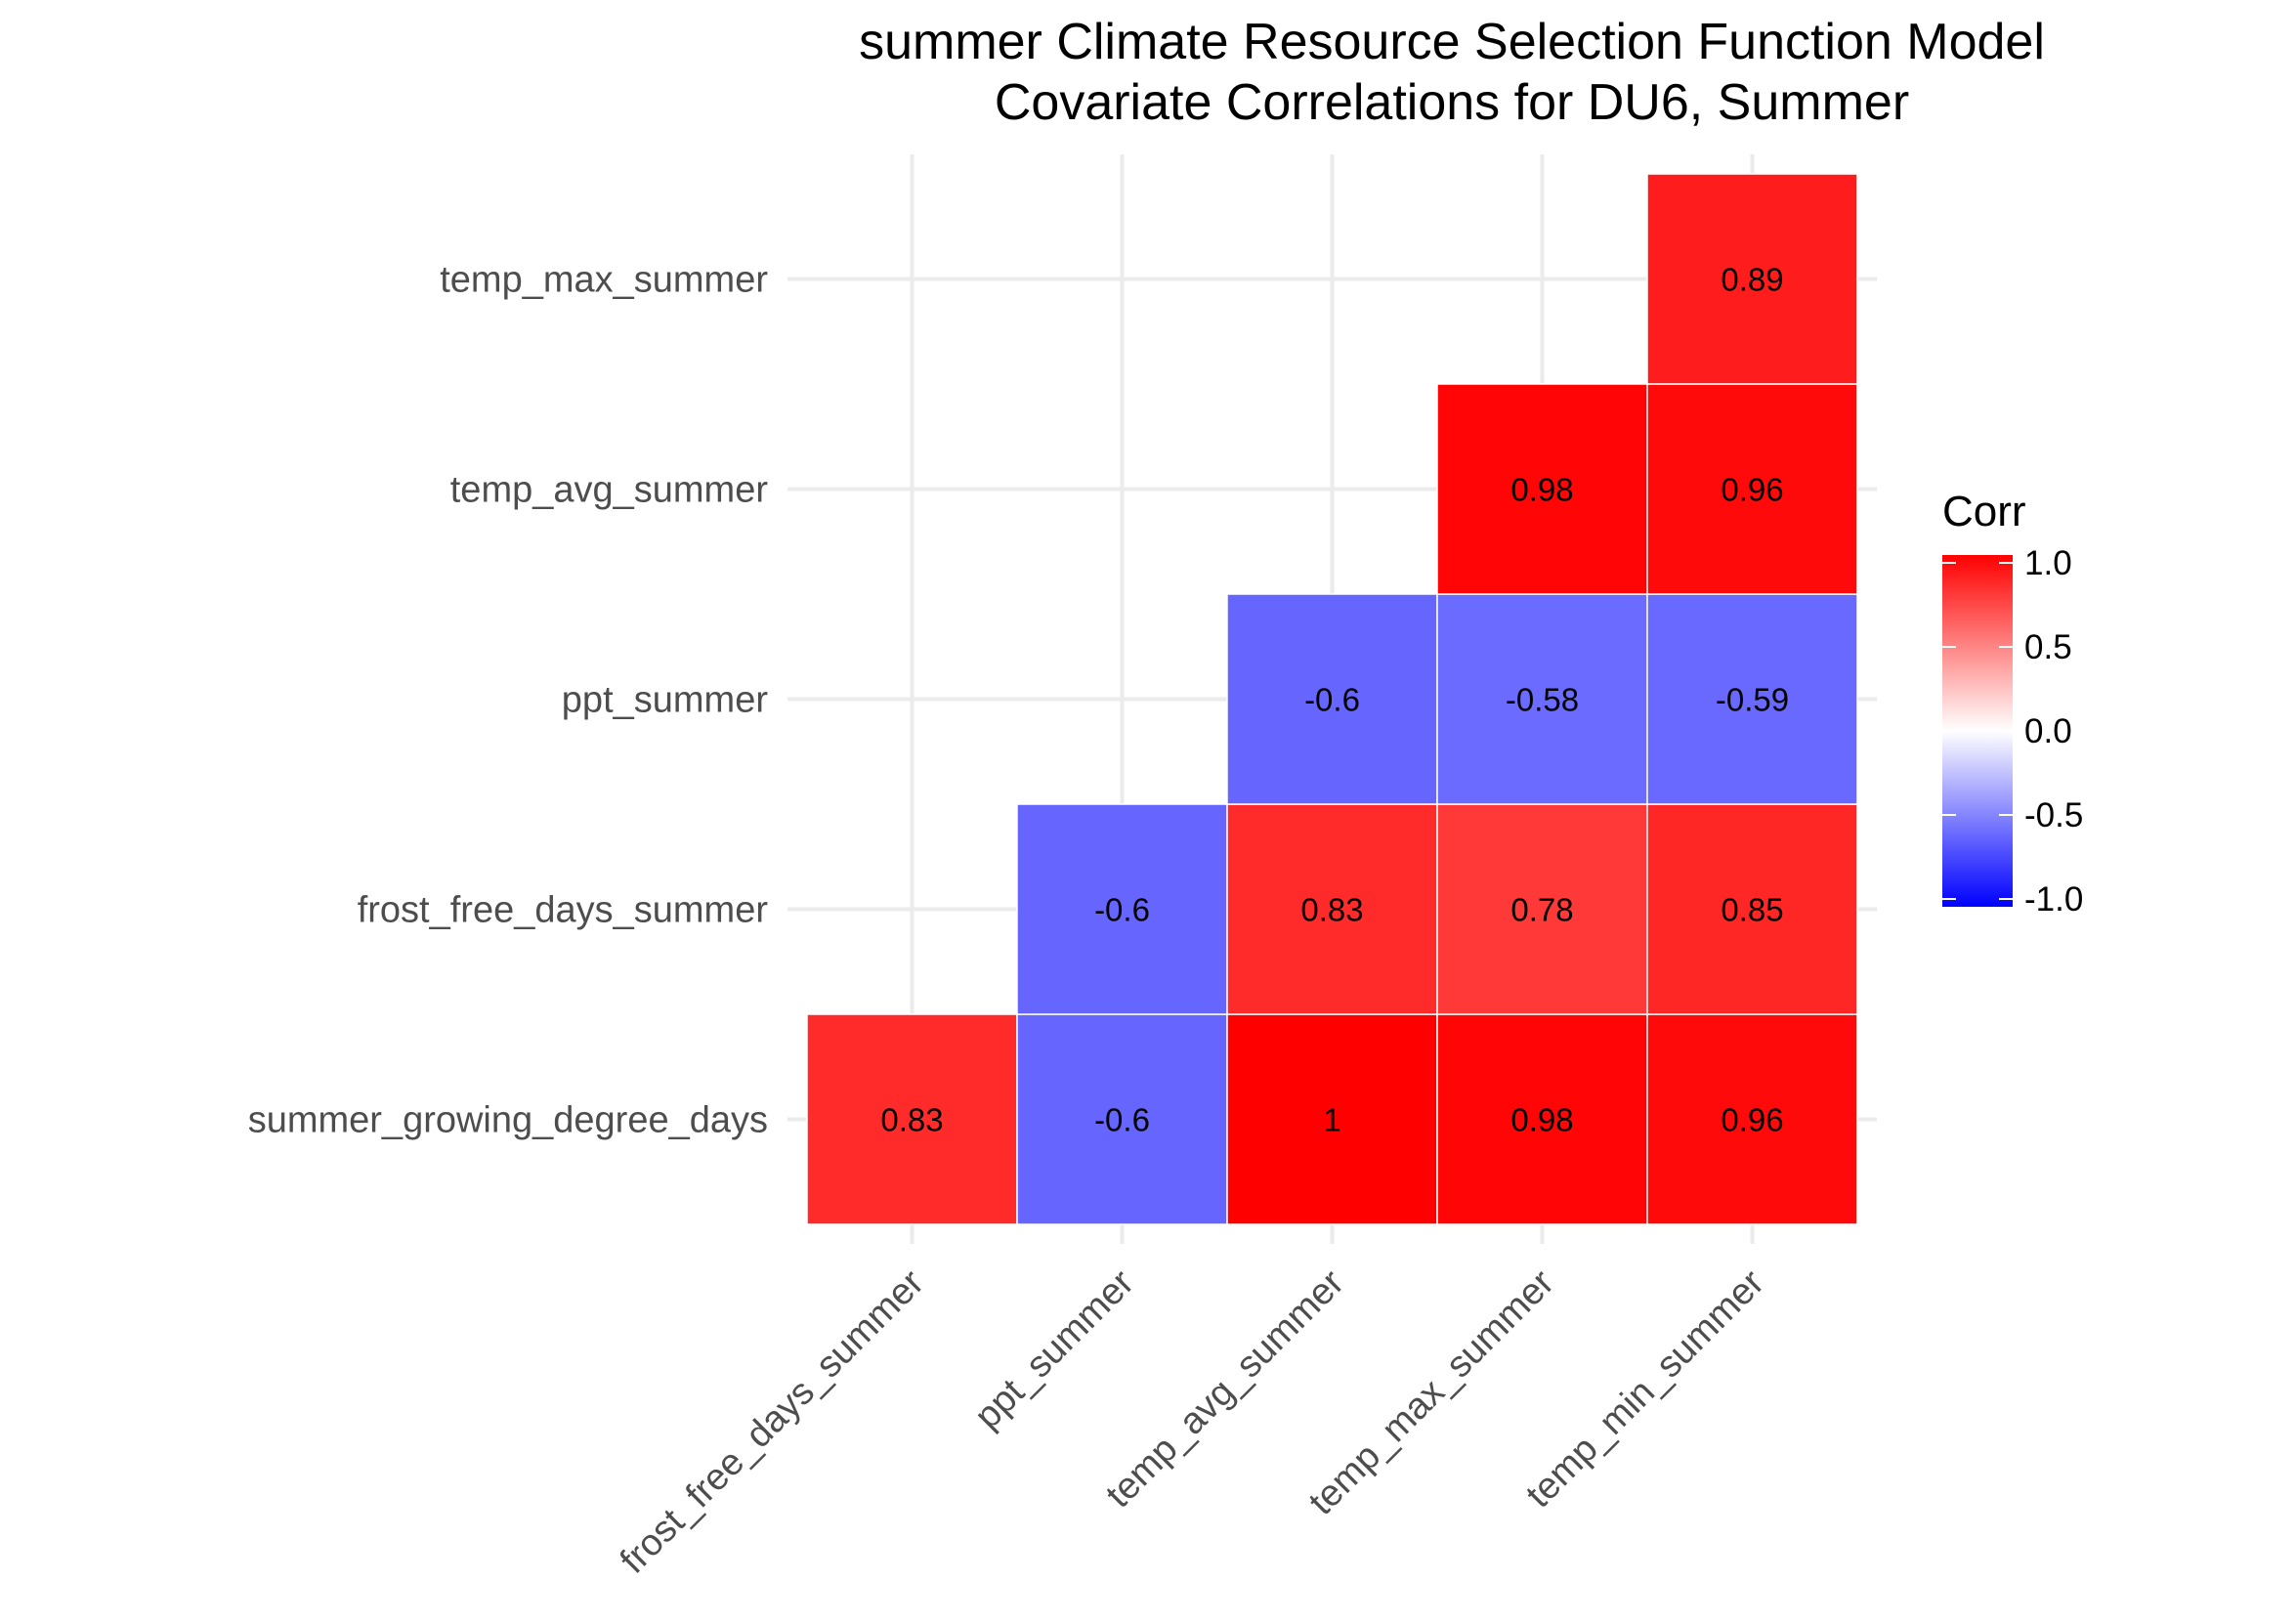 The width and height of the screenshot is (2296, 1624). I want to click on heatmap-cell-temp-max-summer--ppt-summer, so click(1542, 699).